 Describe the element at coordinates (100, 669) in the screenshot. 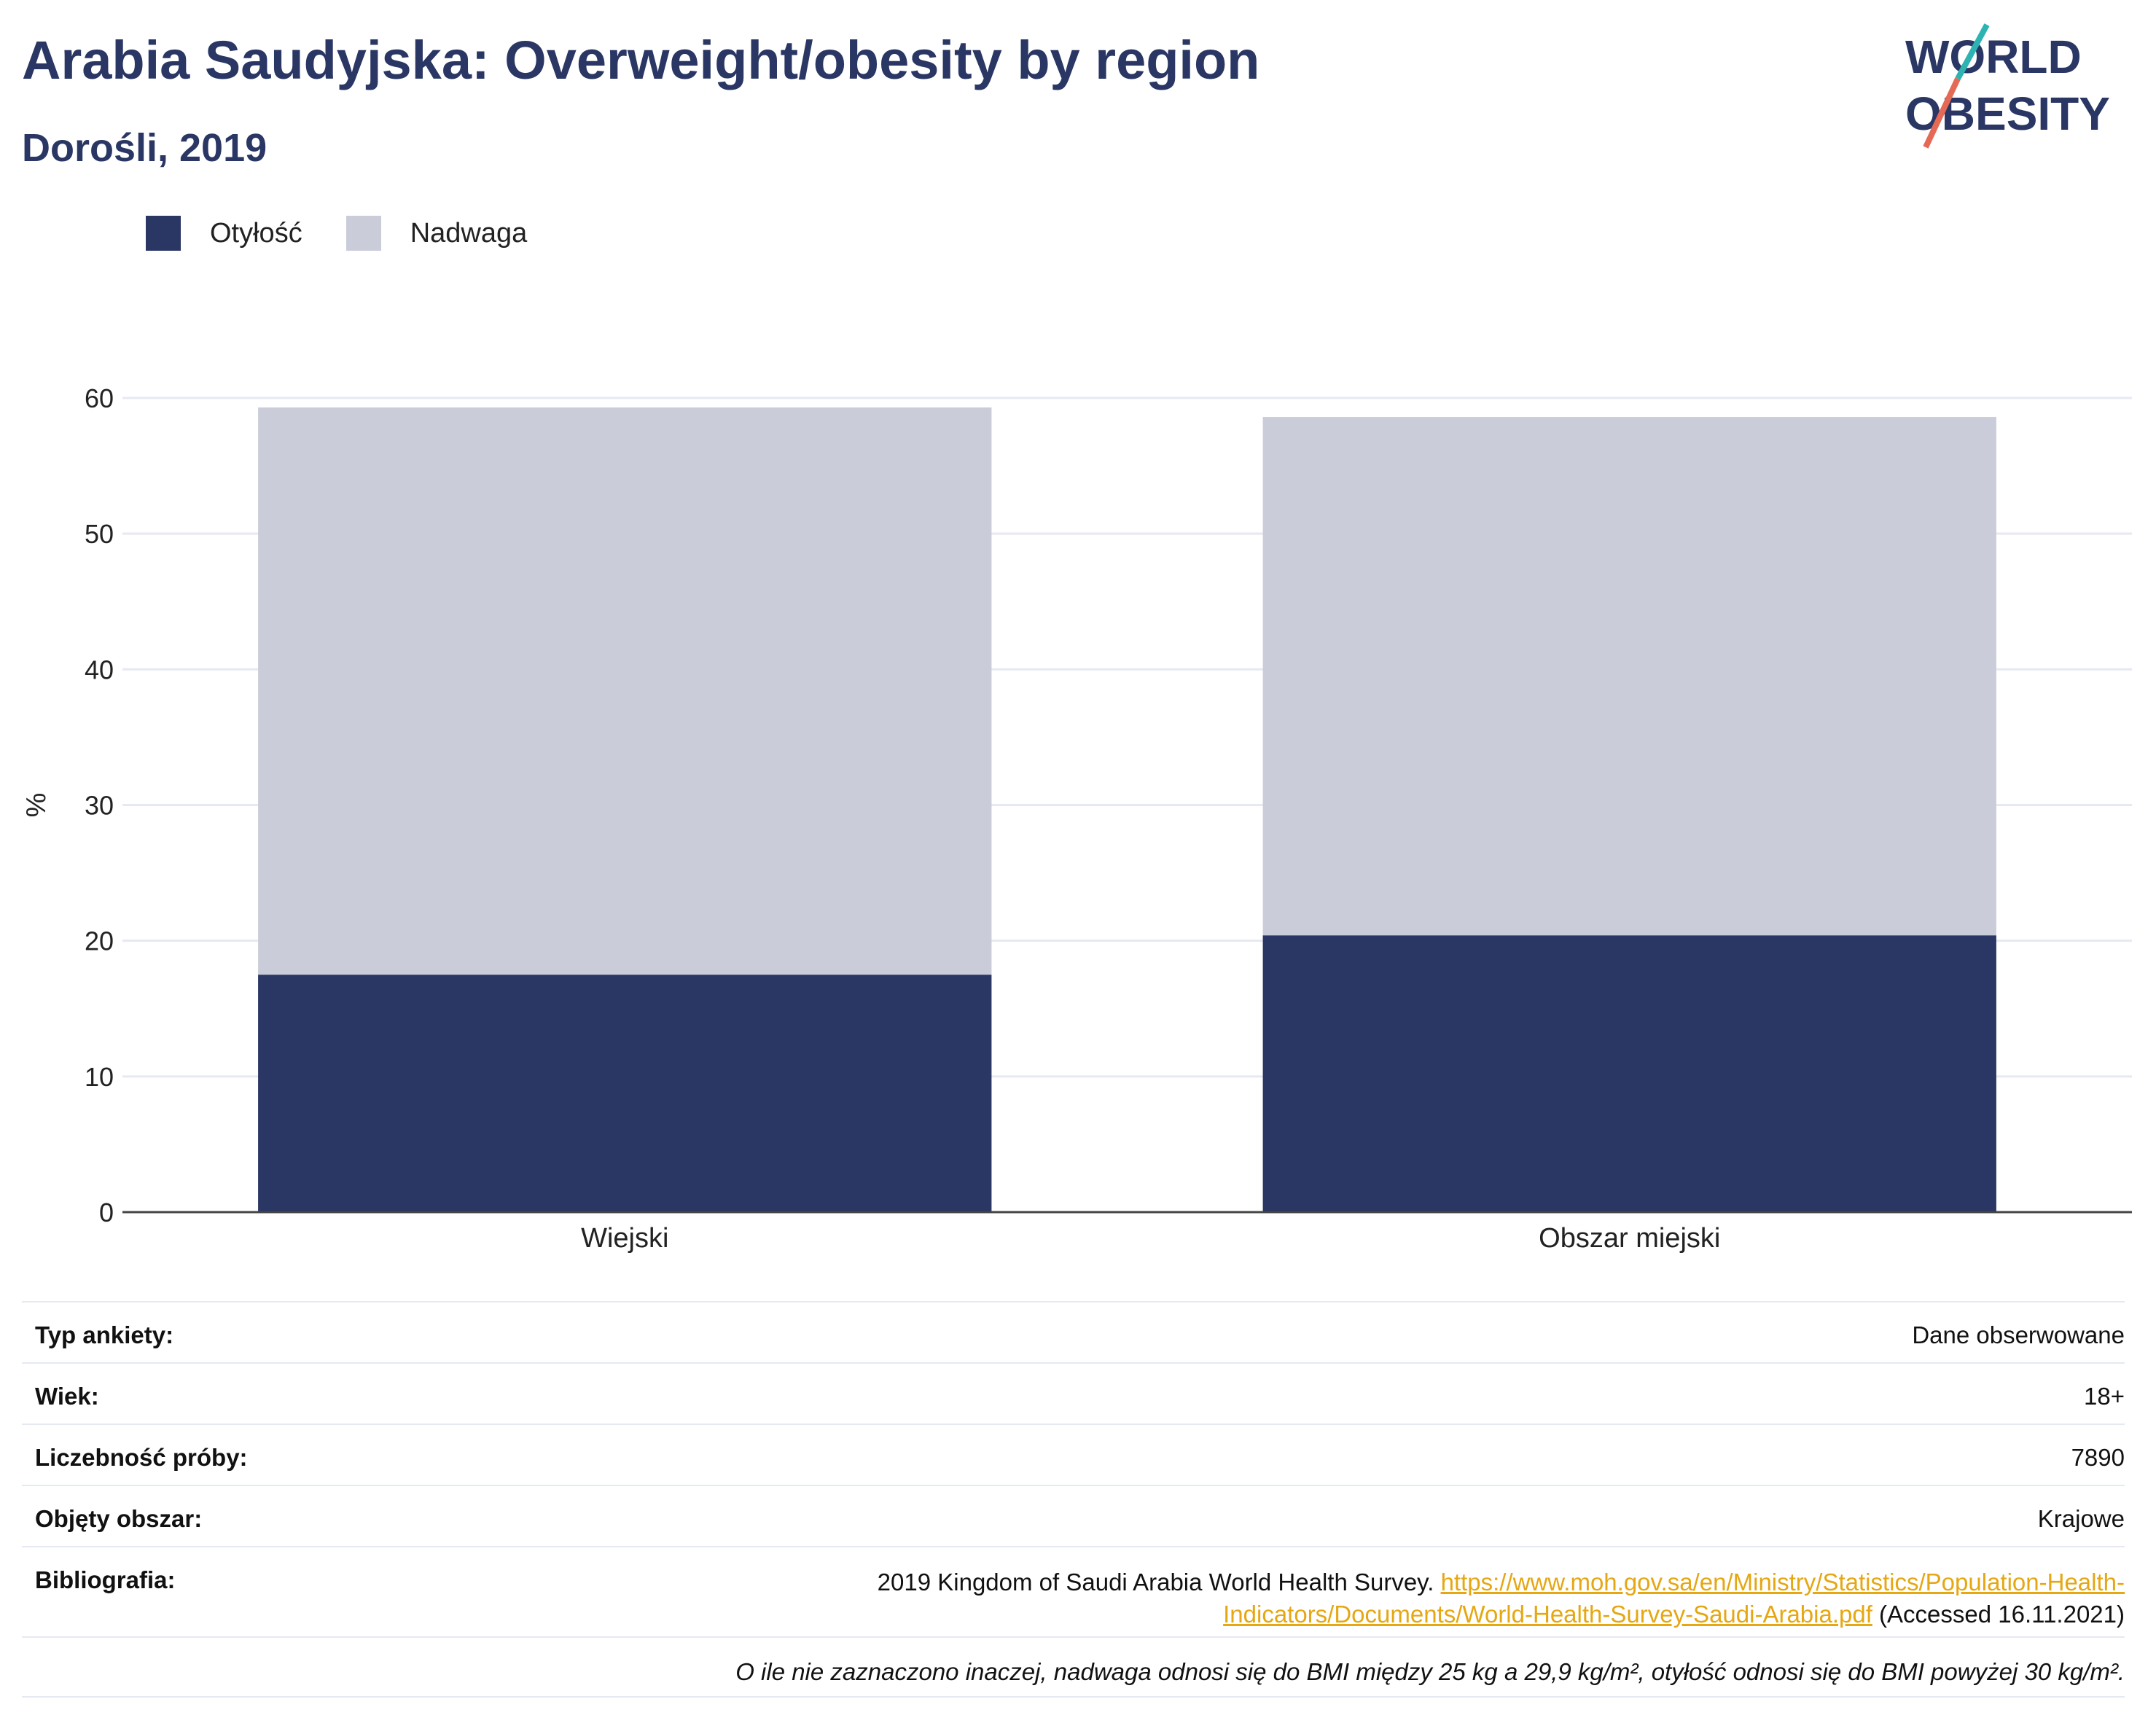

I see `y-tick-label: 40` at that location.